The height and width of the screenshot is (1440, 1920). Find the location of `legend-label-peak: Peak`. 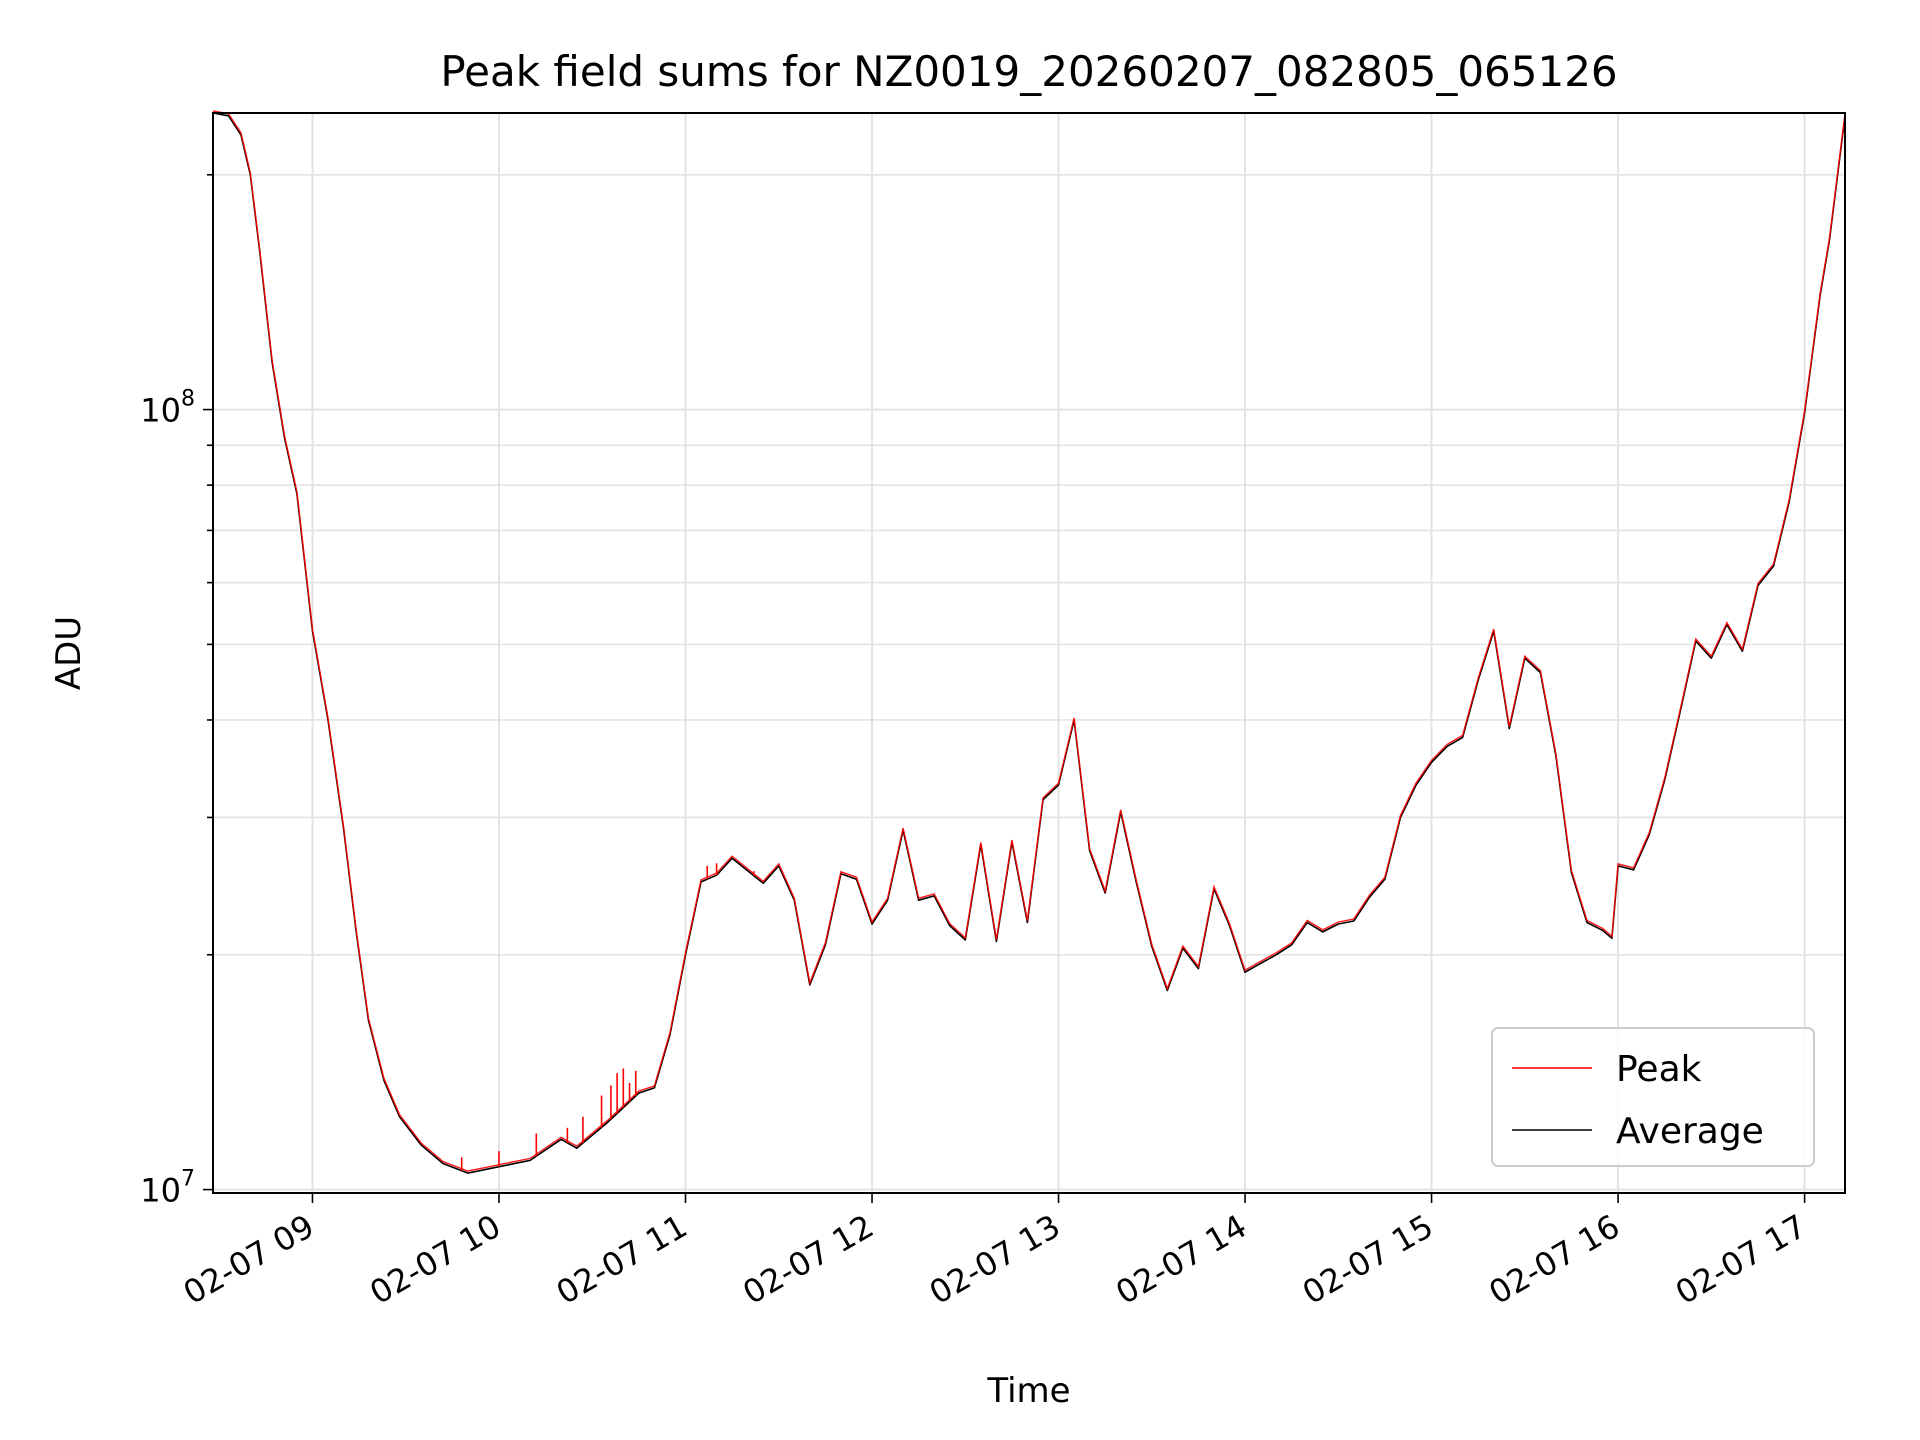

legend-label-peak: Peak is located at coordinates (1659, 1069).